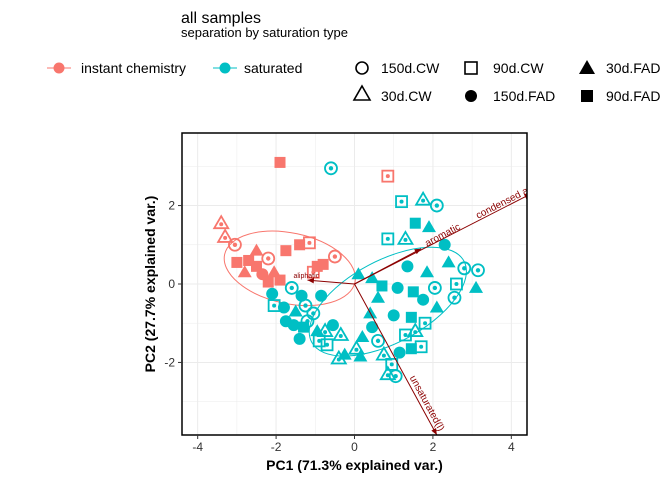 The width and height of the screenshot is (672, 480). What do you see at coordinates (133, 68) in the screenshot?
I see `legend-color-label: instant chemistry` at bounding box center [133, 68].